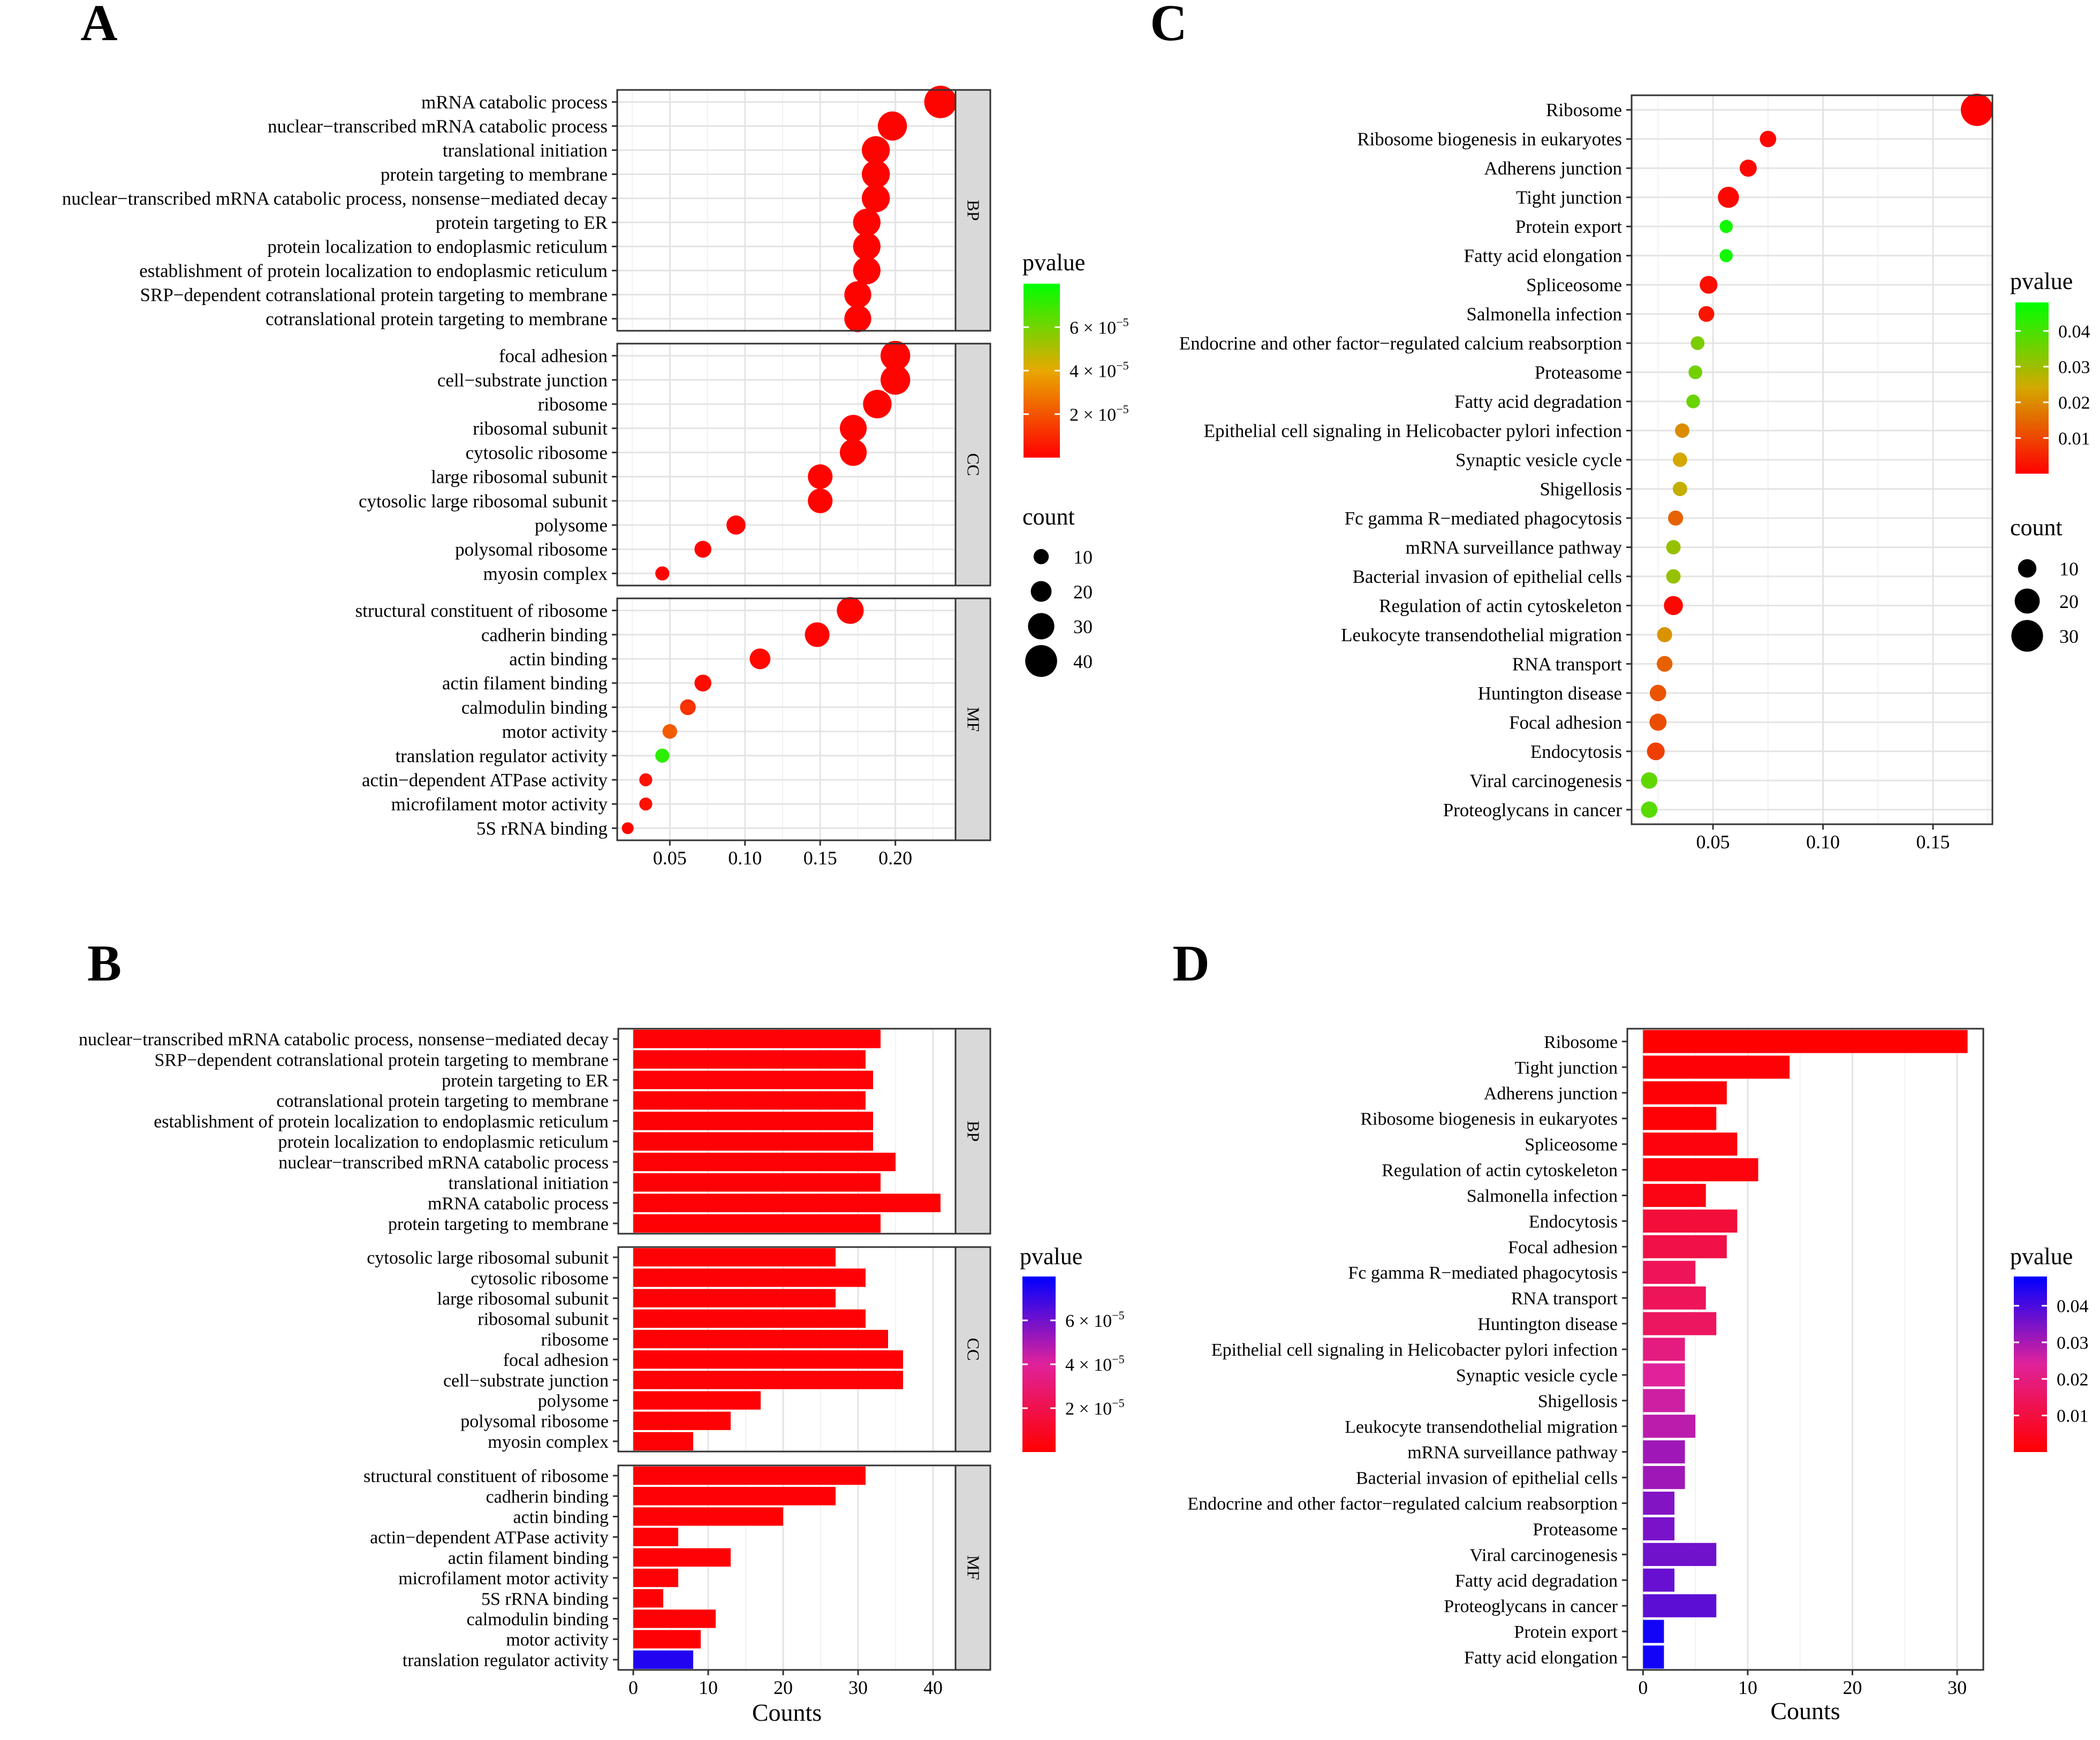 This screenshot has height=1740, width=2100. I want to click on term-label: Ribosome biogenesis in eukaryotes, so click(1489, 139).